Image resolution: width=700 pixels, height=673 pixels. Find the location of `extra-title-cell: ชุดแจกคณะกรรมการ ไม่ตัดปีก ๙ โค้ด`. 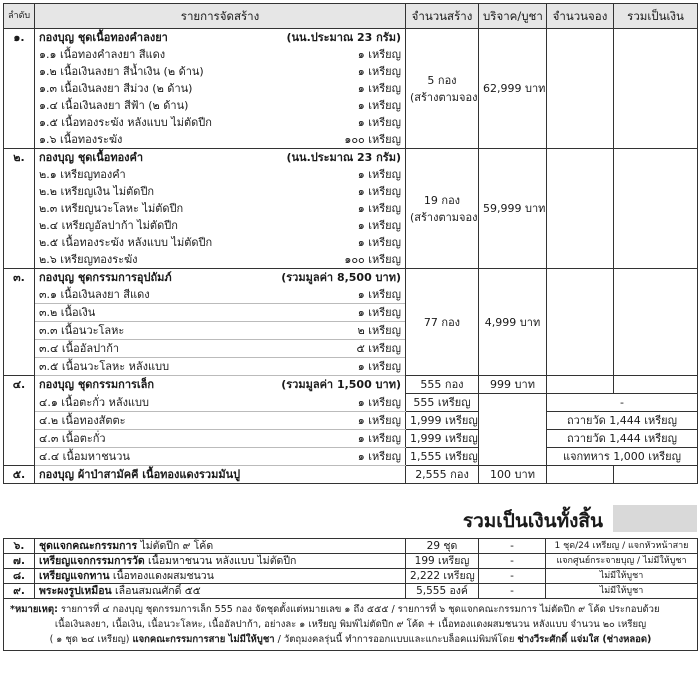

extra-title-cell: ชุดแจกคณะกรรมการ ไม่ตัดปีก ๙ โค้ด is located at coordinates (220, 546).